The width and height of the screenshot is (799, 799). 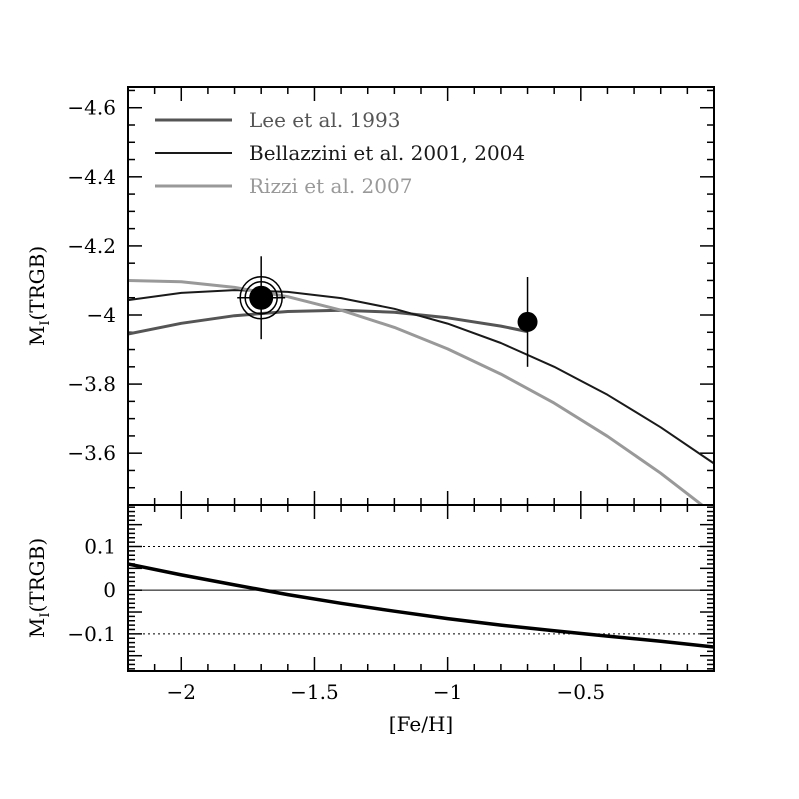 I want to click on top-ytick-label: −4.4, so click(x=91, y=177).